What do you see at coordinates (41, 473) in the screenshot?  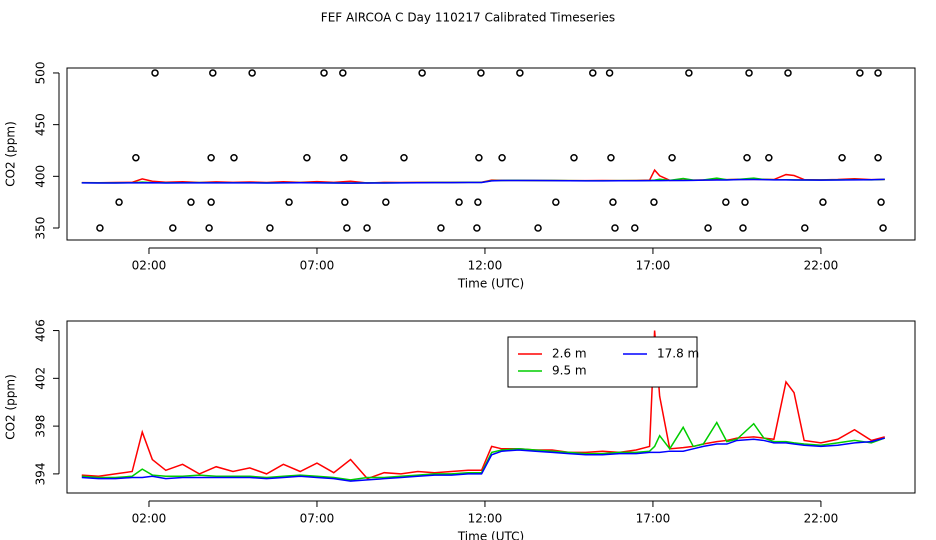 I see `y-tick-label: 394` at bounding box center [41, 473].